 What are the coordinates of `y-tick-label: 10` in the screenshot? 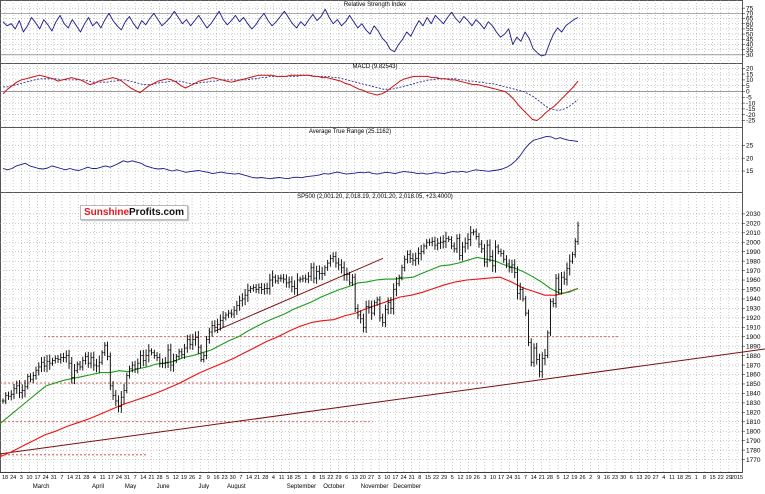 It's located at (750, 80).